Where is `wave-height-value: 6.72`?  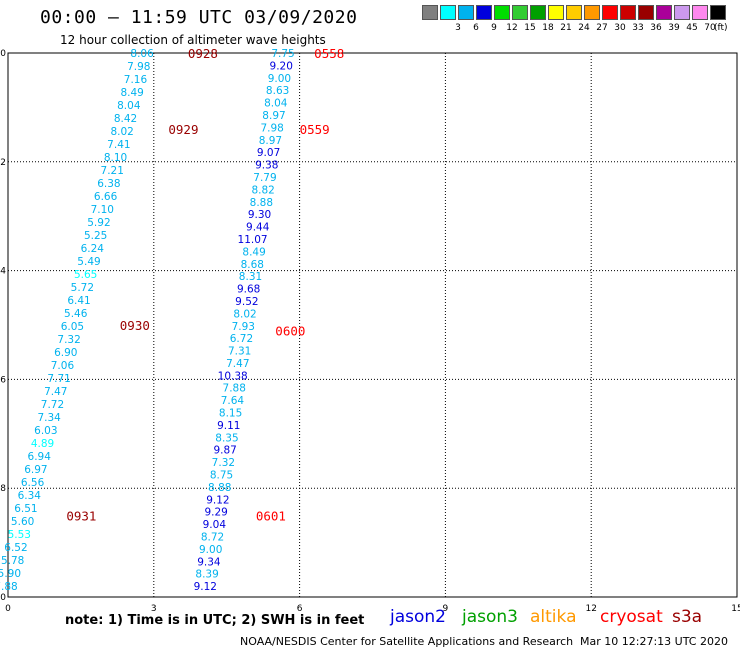 wave-height-value: 6.72 is located at coordinates (241, 339).